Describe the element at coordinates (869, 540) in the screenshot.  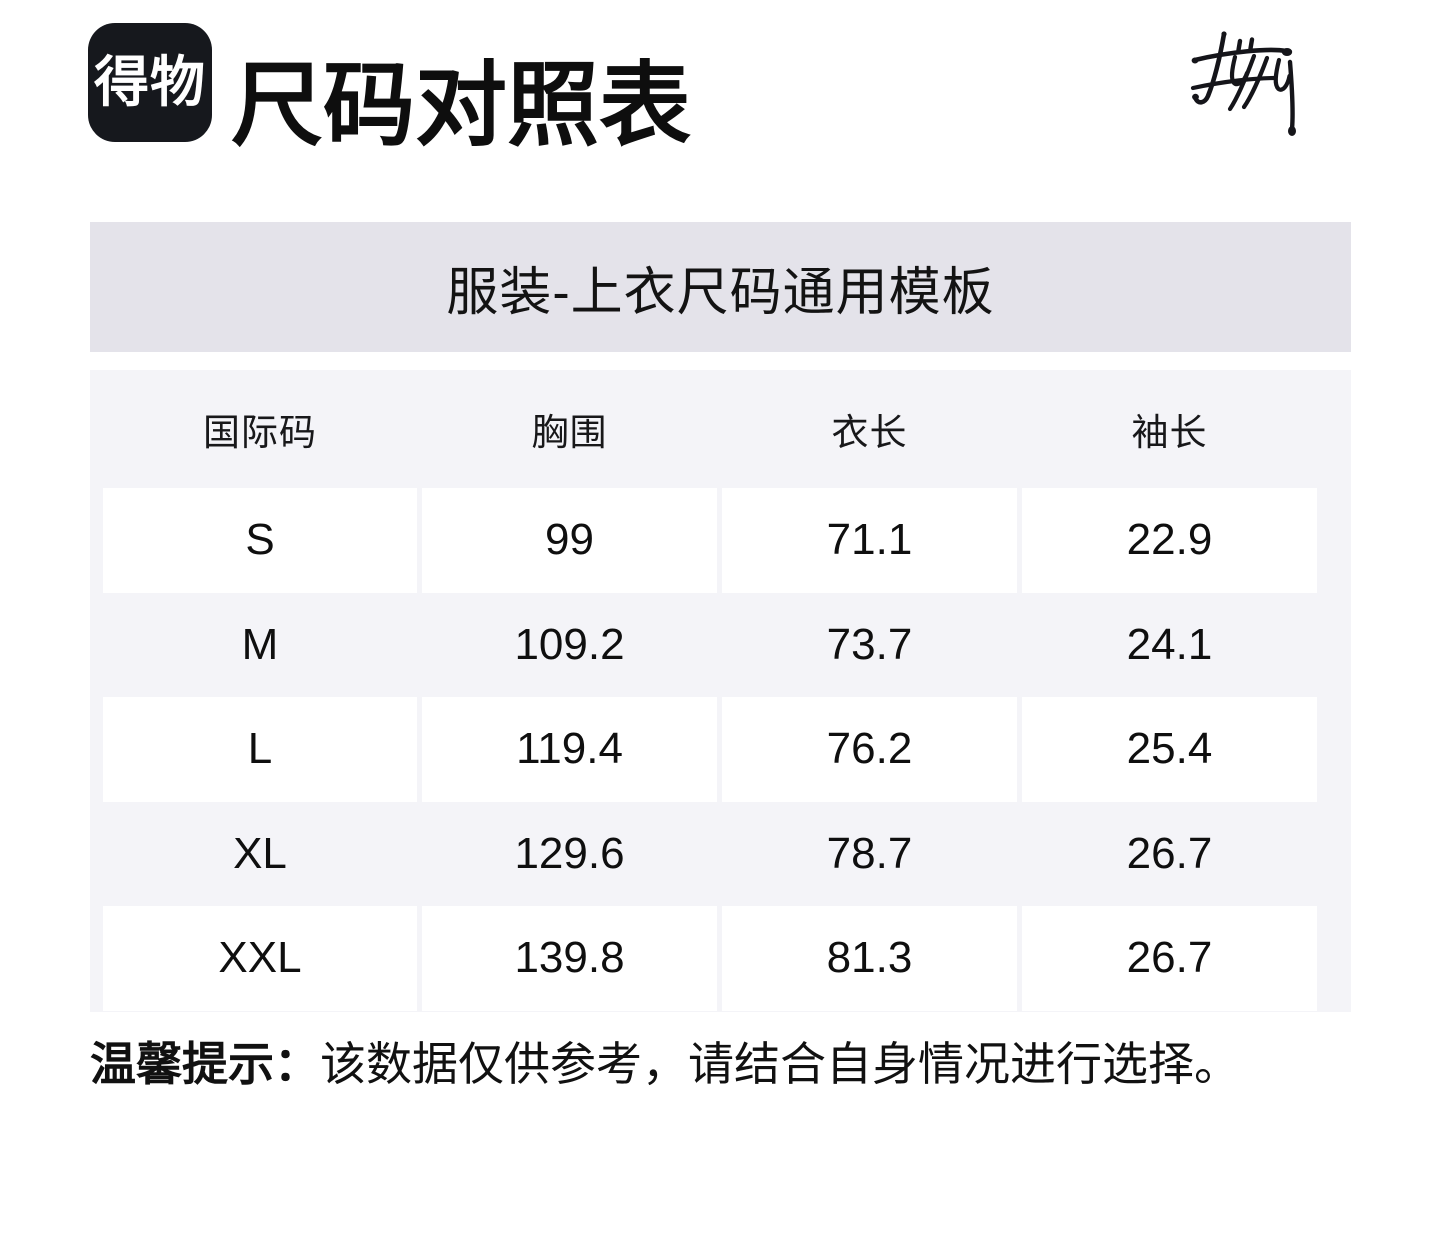
I see `length-cell: 71.1` at that location.